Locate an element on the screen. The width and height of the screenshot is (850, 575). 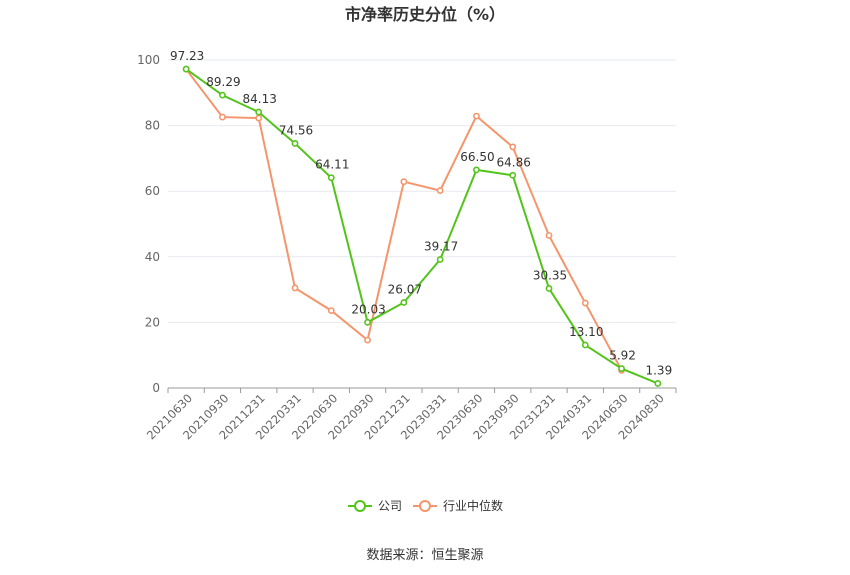
data-label: 26.07 is located at coordinates (405, 289).